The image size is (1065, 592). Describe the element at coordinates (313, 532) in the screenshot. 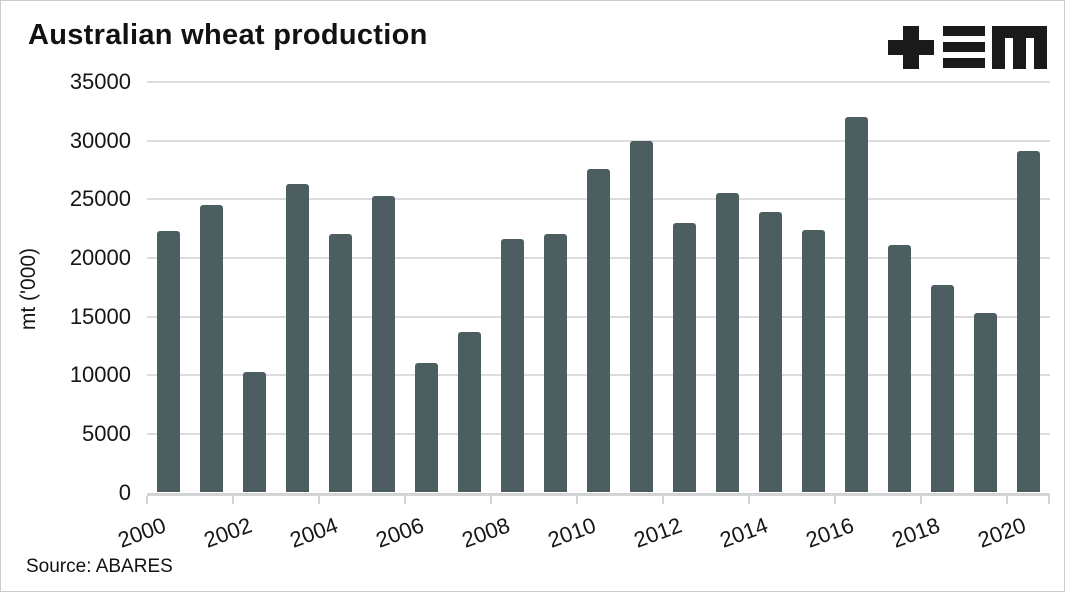

I see `x-tick-label-2004: 2004` at that location.